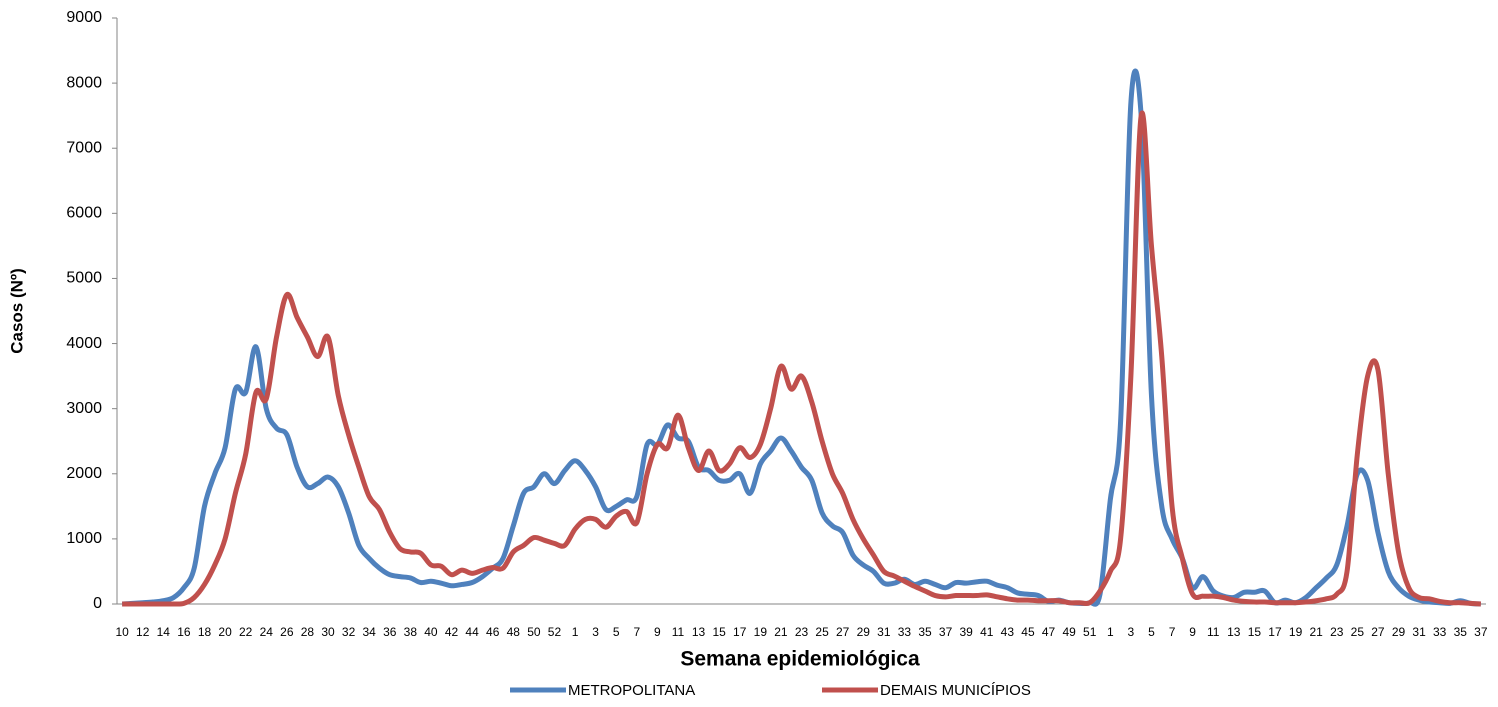 This screenshot has width=1498, height=707. Describe the element at coordinates (84, 82) in the screenshot. I see `y-tick-label: 8000` at that location.